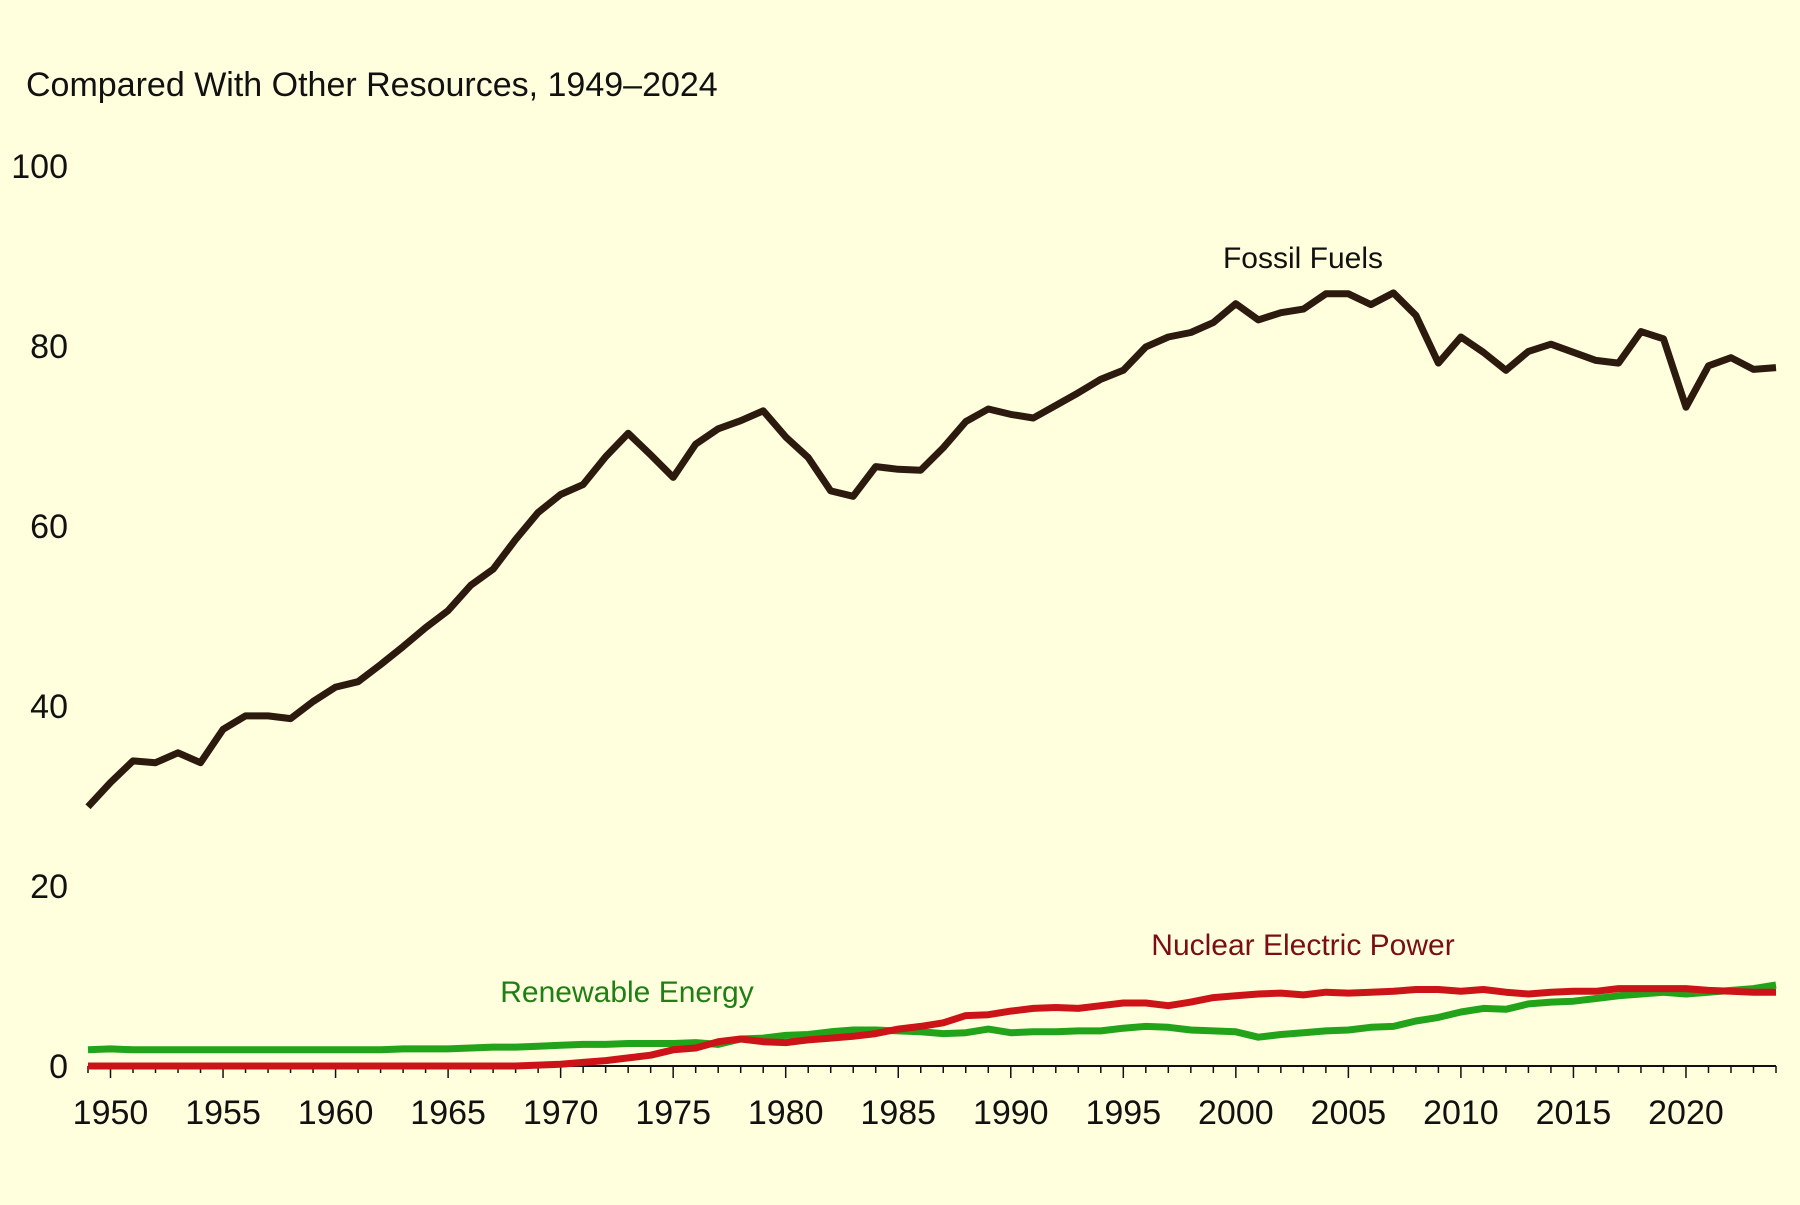 The height and width of the screenshot is (1205, 1800). What do you see at coordinates (1349, 1113) in the screenshot?
I see `x-tick-label: 2005` at bounding box center [1349, 1113].